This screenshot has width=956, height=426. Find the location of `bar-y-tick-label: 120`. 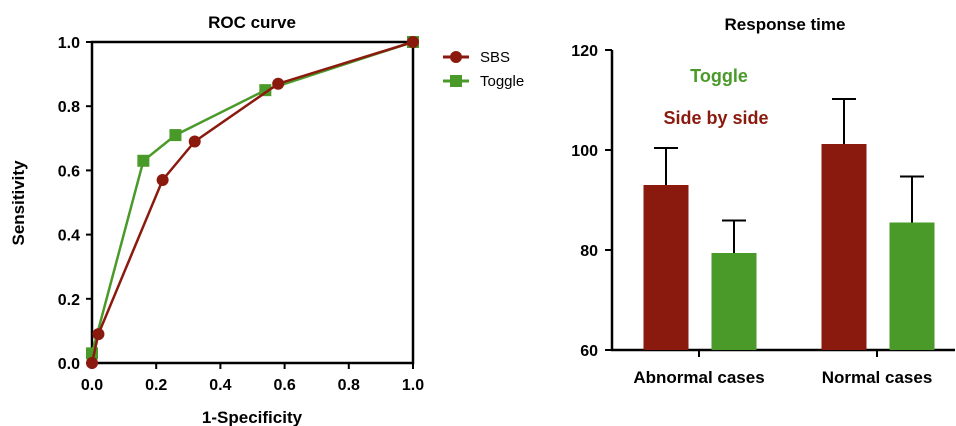

bar-y-tick-label: 120 is located at coordinates (584, 51).